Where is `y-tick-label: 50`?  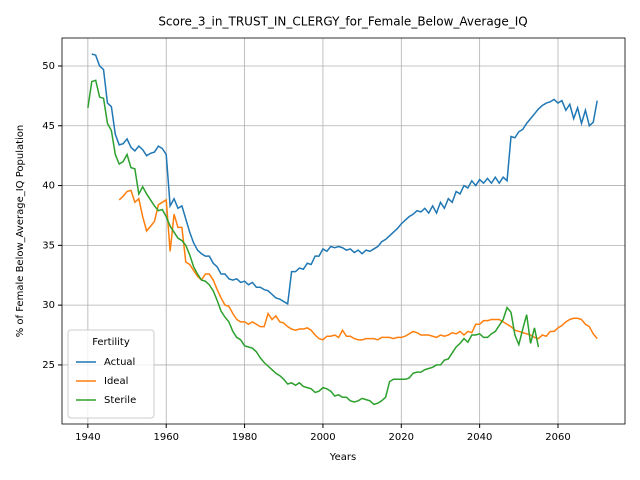
y-tick-label: 50 is located at coordinates (48, 66).